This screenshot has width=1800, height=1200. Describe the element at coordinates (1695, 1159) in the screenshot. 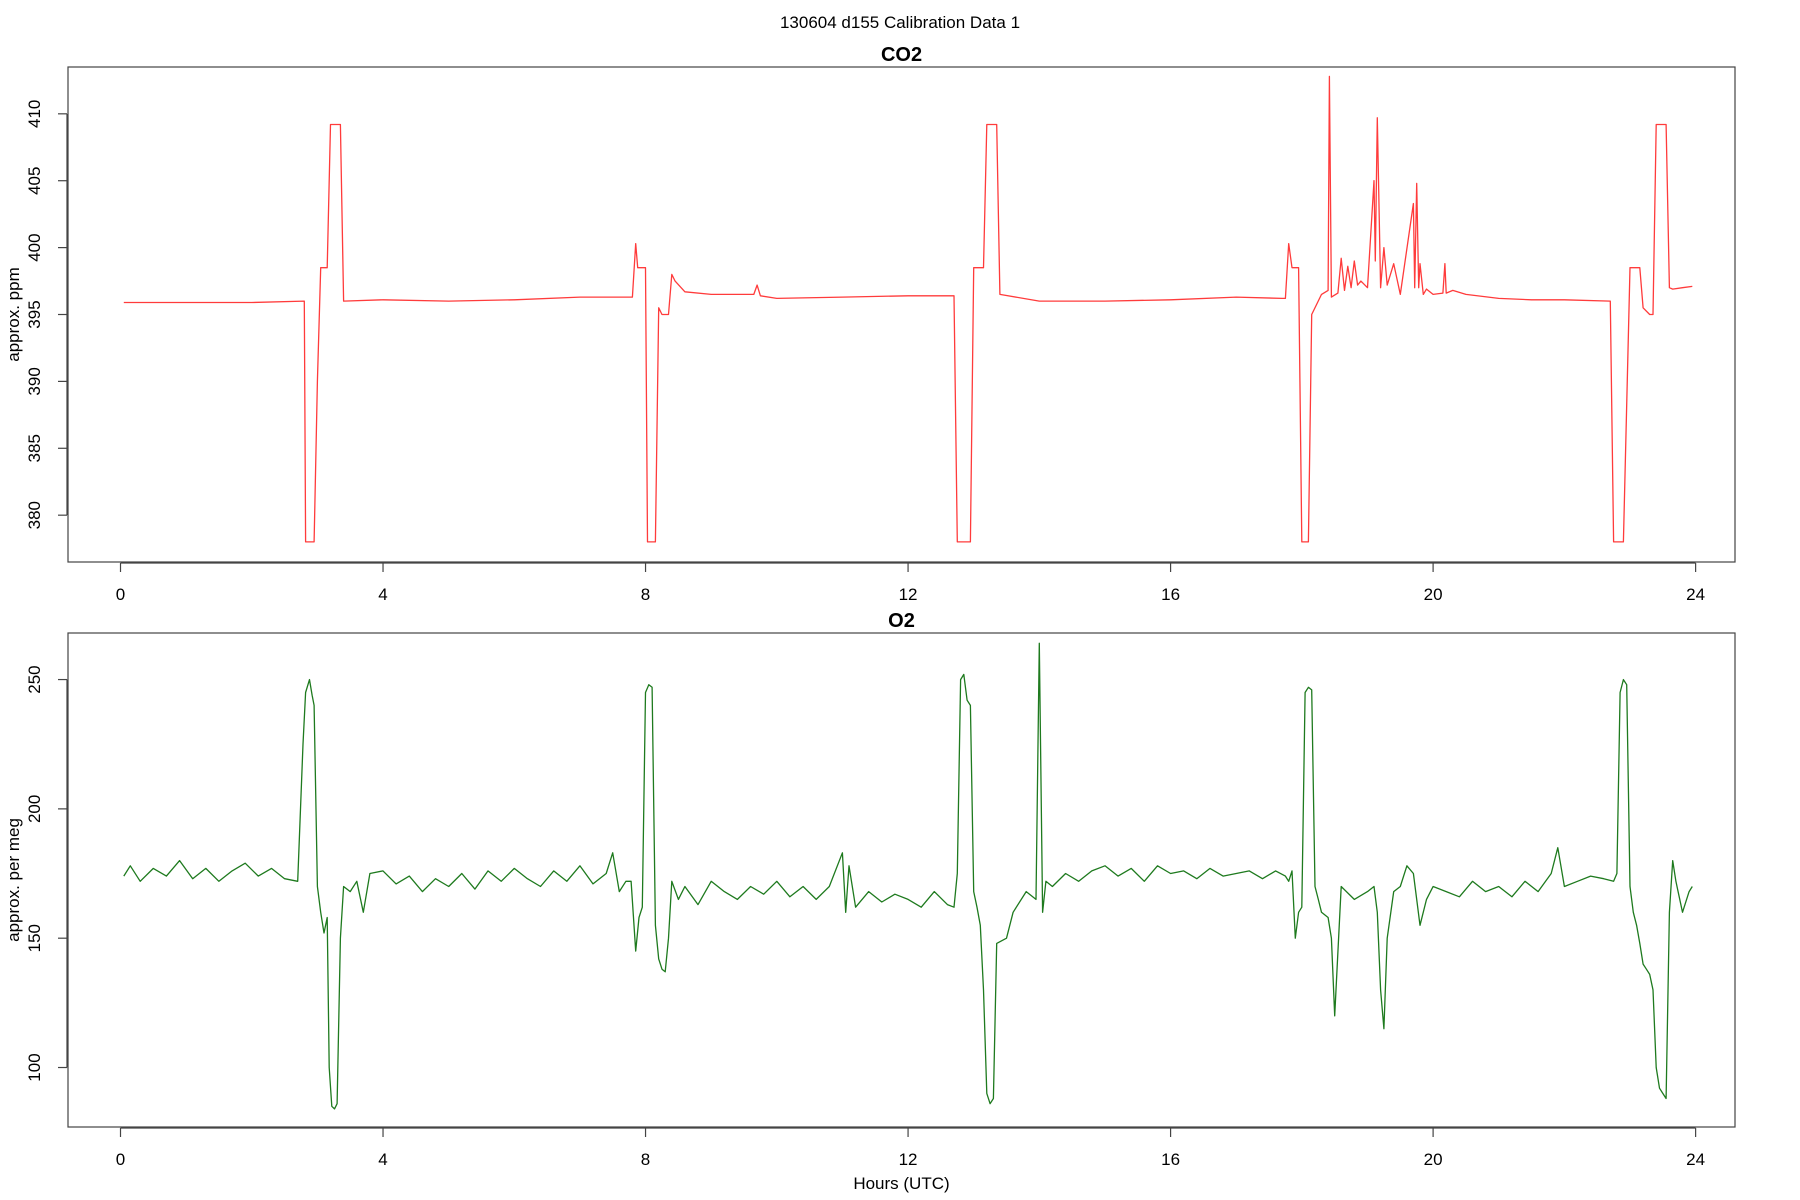

I see `o2-x-tick-label: 24` at that location.